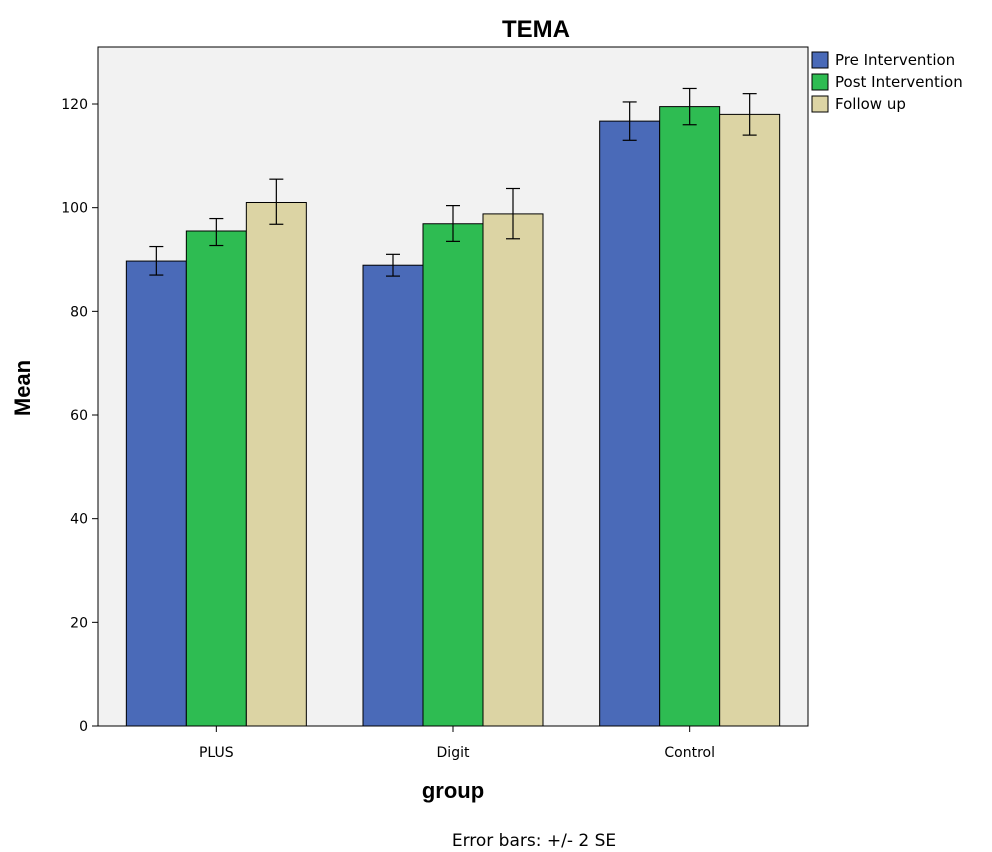 This screenshot has height=852, width=992. What do you see at coordinates (276, 464) in the screenshot?
I see `bar-plus-follow-up` at bounding box center [276, 464].